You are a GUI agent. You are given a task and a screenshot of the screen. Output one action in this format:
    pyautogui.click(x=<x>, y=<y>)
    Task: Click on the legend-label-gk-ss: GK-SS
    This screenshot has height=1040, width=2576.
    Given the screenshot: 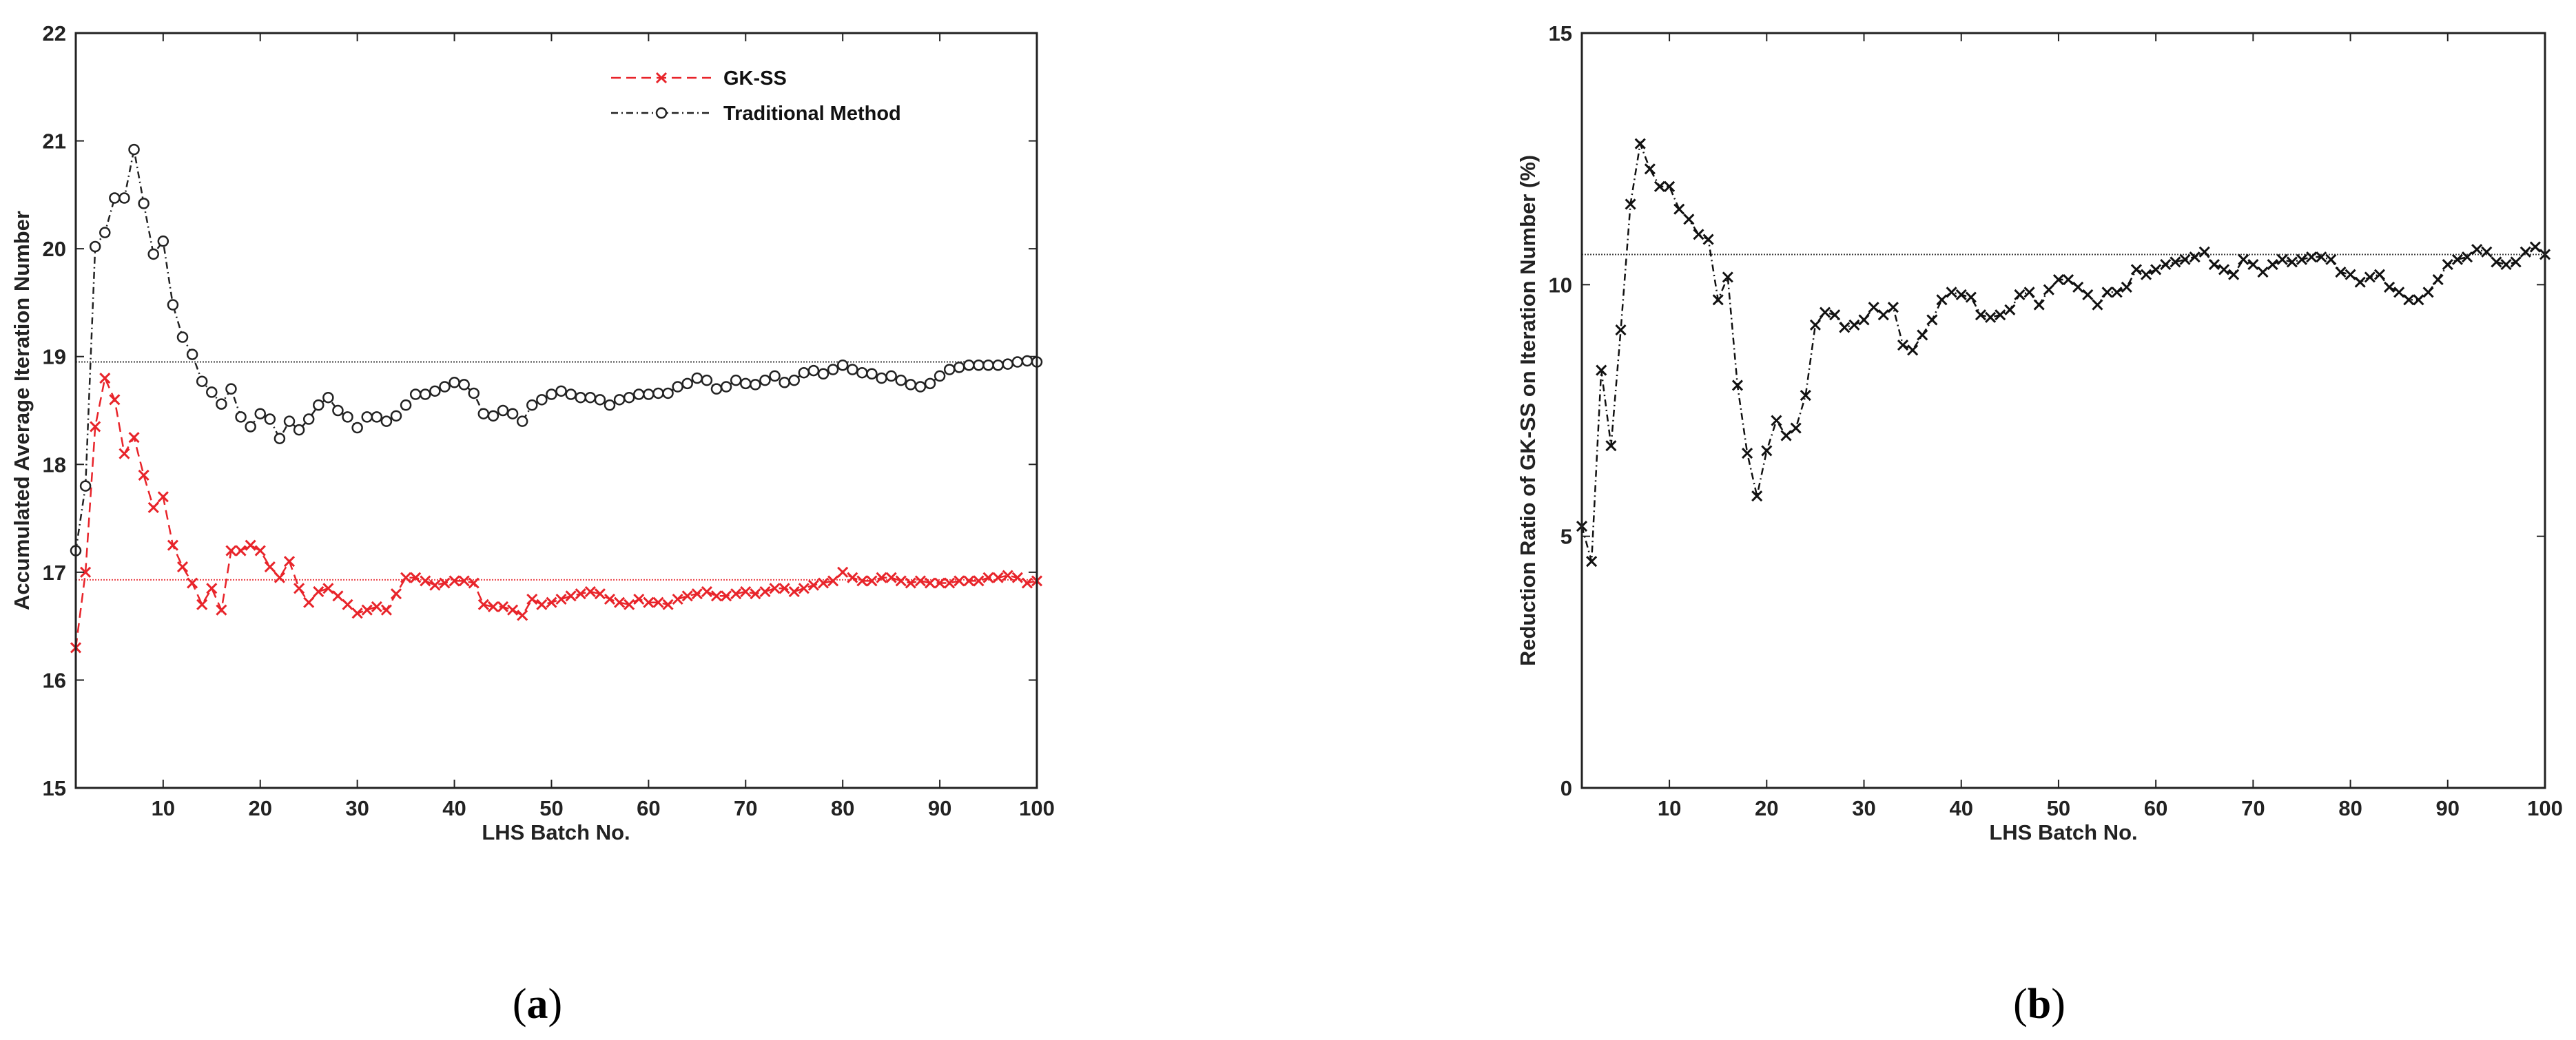 What is the action you would take?
    pyautogui.click(x=755, y=78)
    